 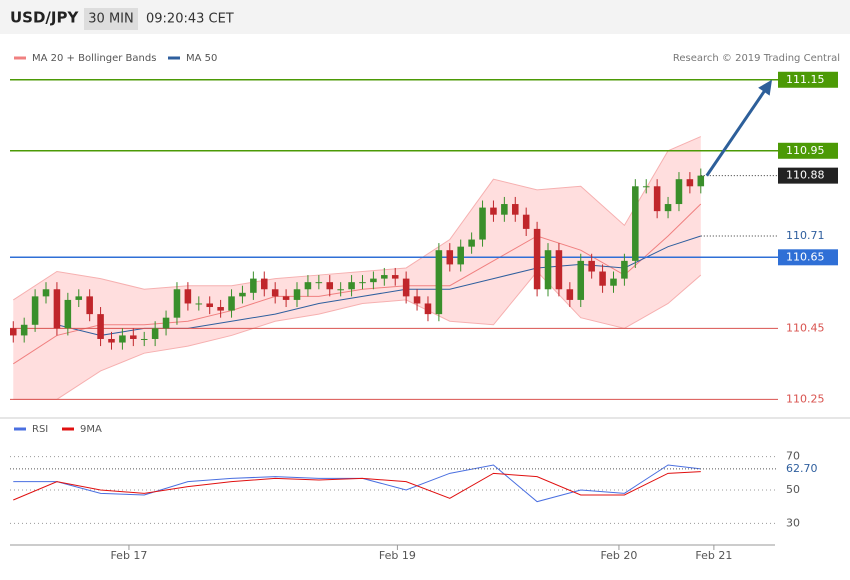 I want to click on interval: 30 MIN, so click(x=110, y=19).